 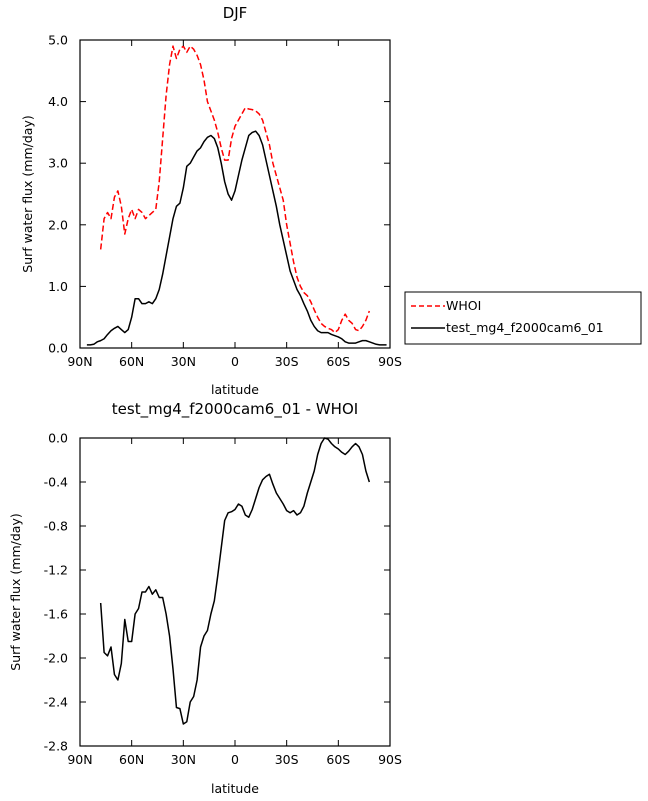 What do you see at coordinates (235, 759) in the screenshot?
I see `panel-bottom-x-tick-label: 0` at bounding box center [235, 759].